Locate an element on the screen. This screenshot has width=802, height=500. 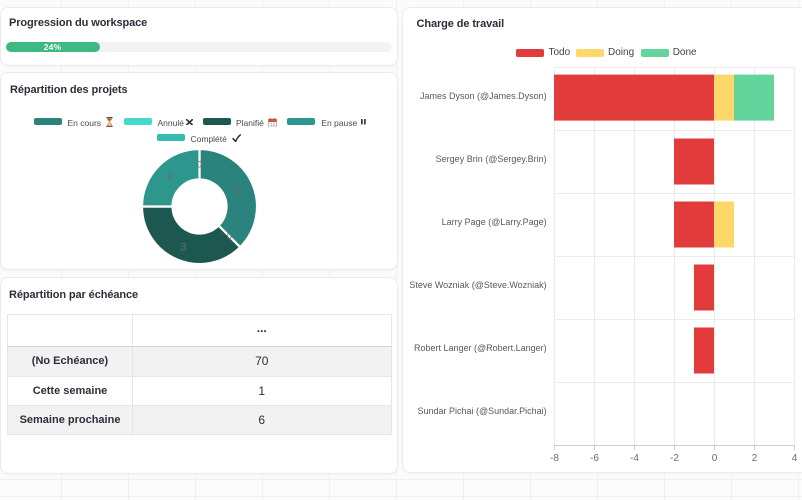
svg-text: 2 is located at coordinates (170, 177).